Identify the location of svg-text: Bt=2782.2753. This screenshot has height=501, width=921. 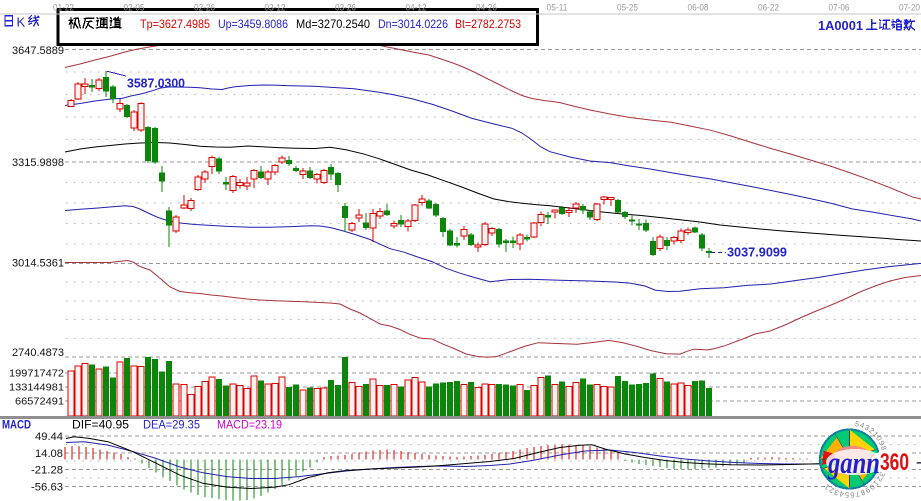
(488, 24).